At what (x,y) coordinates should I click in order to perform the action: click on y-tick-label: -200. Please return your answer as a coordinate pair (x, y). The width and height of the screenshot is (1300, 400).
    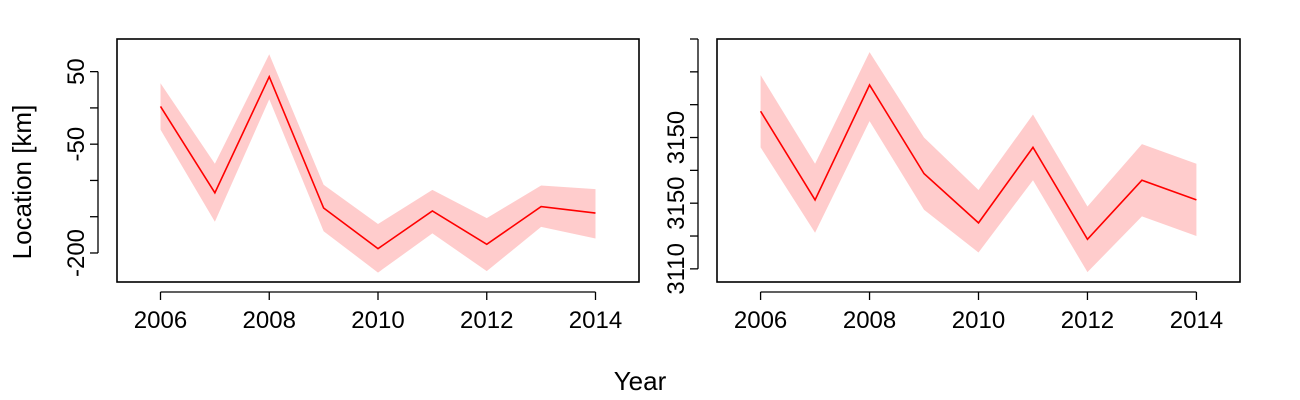
    Looking at the image, I should click on (76, 253).